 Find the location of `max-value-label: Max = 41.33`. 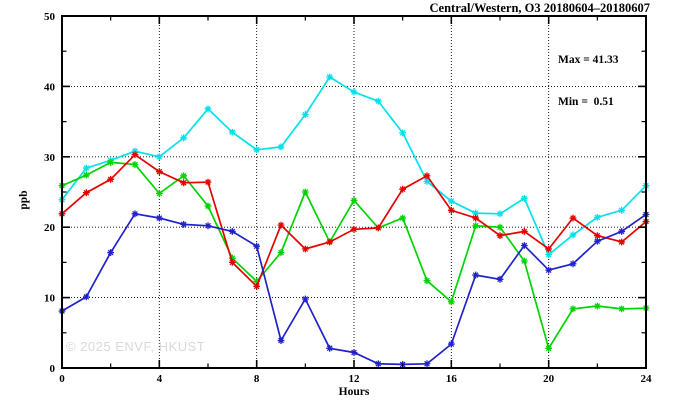

max-value-label: Max = 41.33 is located at coordinates (588, 60).